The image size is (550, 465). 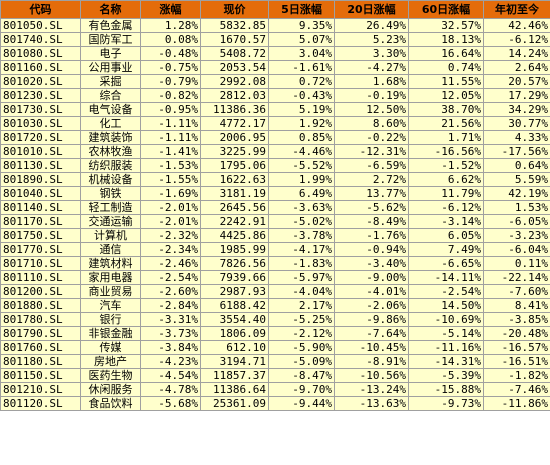 I want to click on header-row: 代码 名称 涨幅 现价 5日涨幅 20日涨幅 60日涨幅 年初至今, so click(x=275, y=9).